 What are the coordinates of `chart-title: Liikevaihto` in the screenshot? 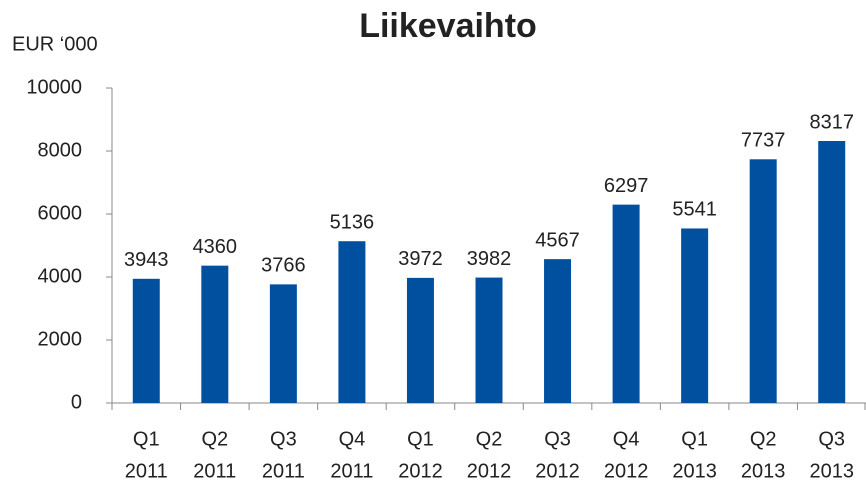 It's located at (448, 26).